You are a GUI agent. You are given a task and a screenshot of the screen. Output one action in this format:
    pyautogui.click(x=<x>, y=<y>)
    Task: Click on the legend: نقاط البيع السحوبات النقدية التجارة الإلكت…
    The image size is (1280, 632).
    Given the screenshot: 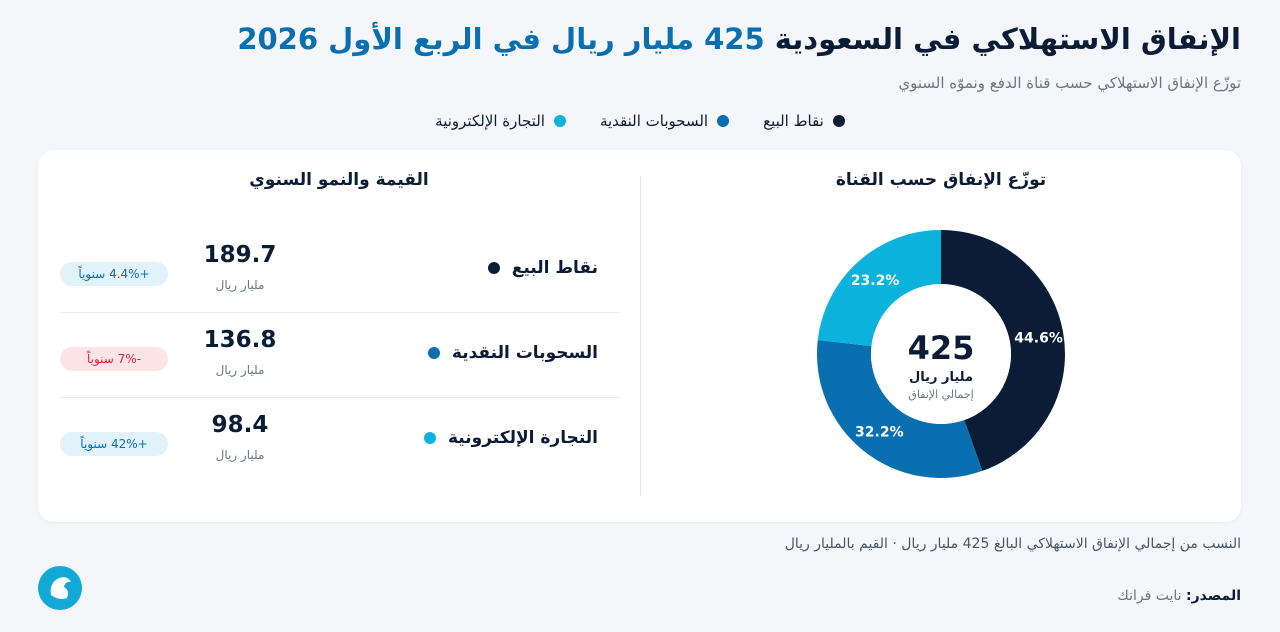 What is the action you would take?
    pyautogui.click(x=640, y=121)
    